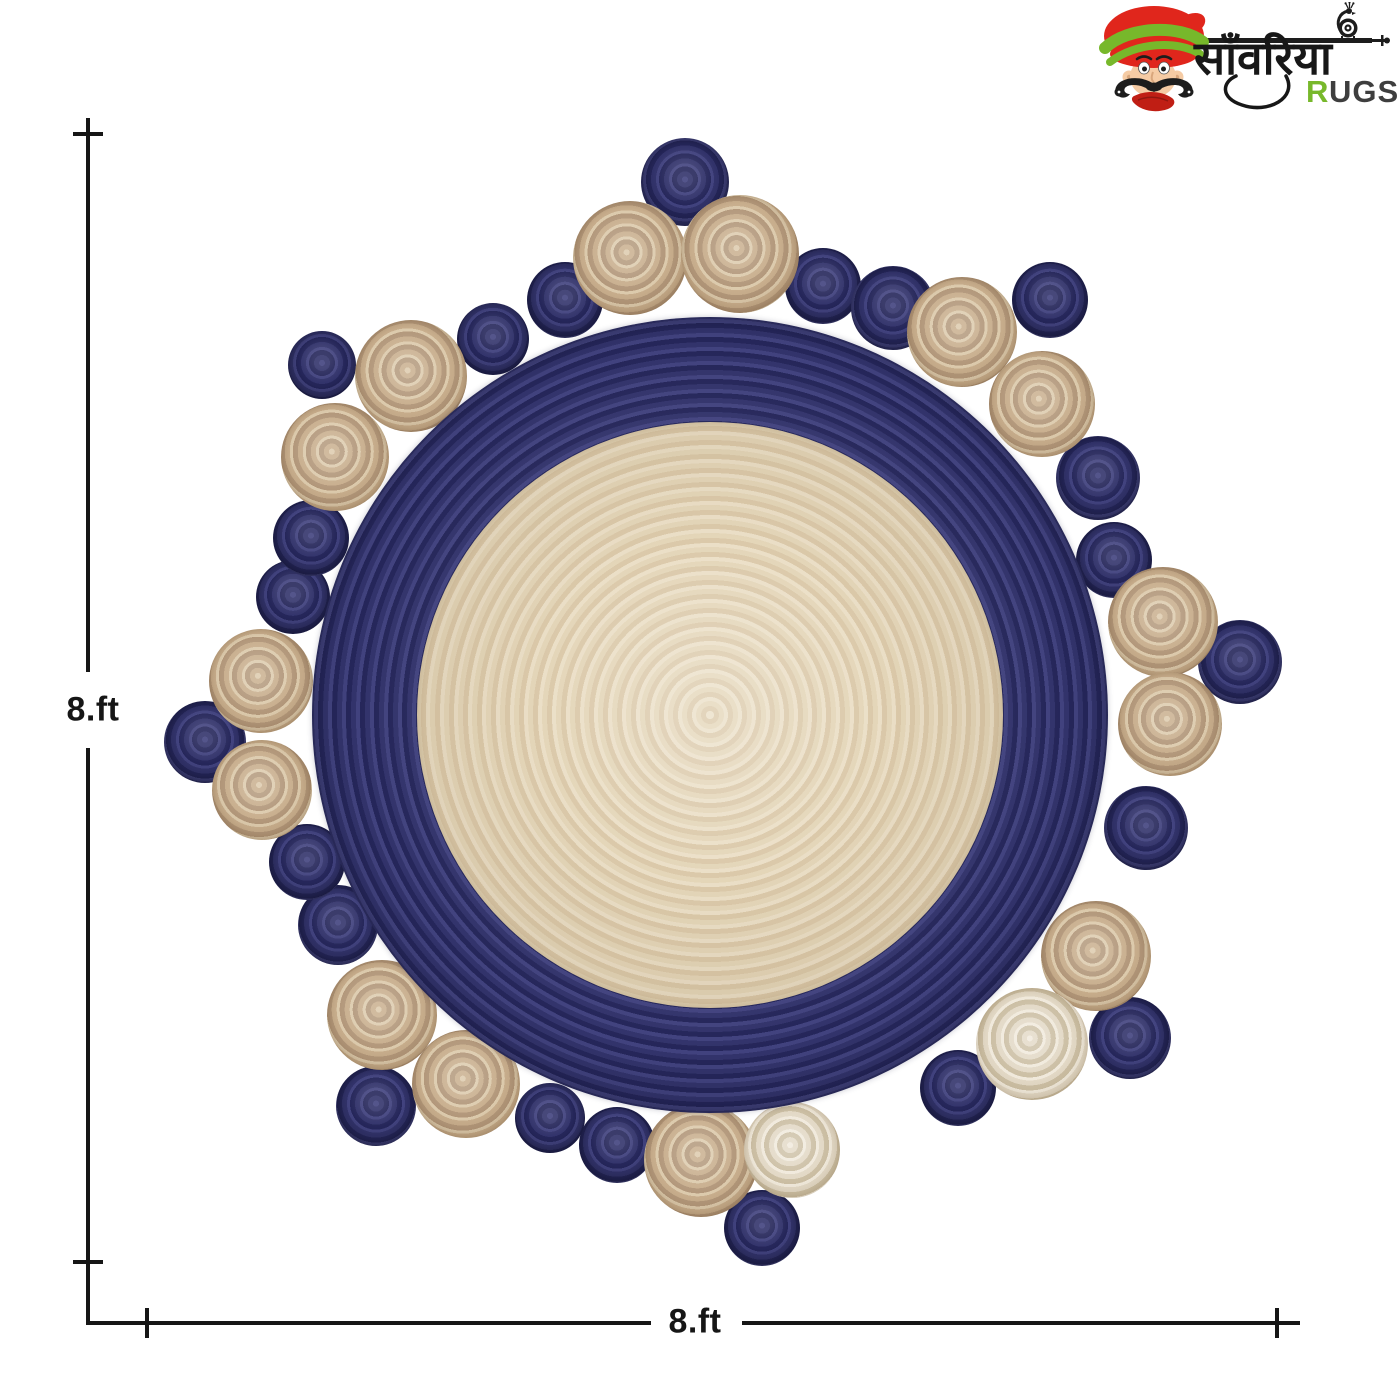 The image size is (1400, 1400). I want to click on width-dimension-tick-right, so click(1277, 1323).